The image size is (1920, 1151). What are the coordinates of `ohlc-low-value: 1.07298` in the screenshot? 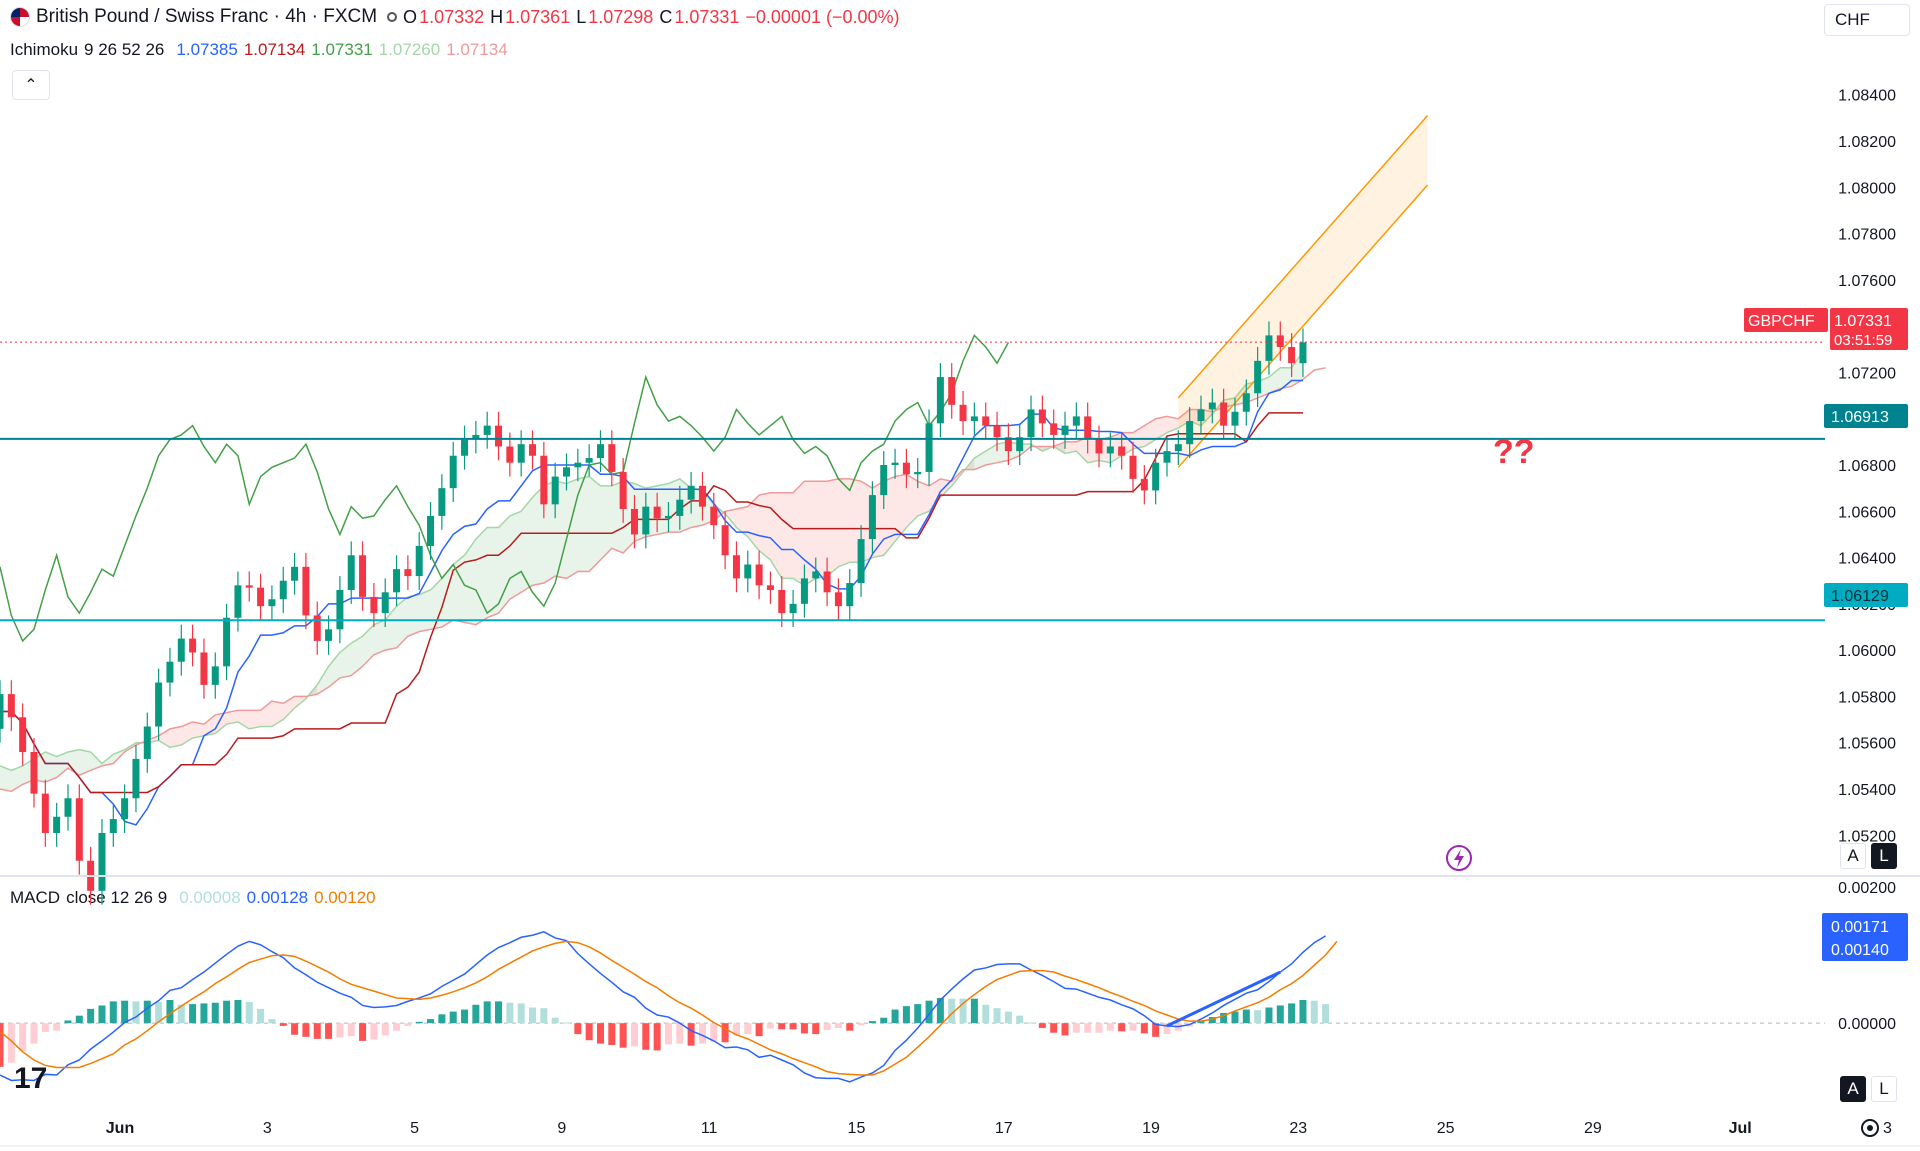 It's located at (621, 16).